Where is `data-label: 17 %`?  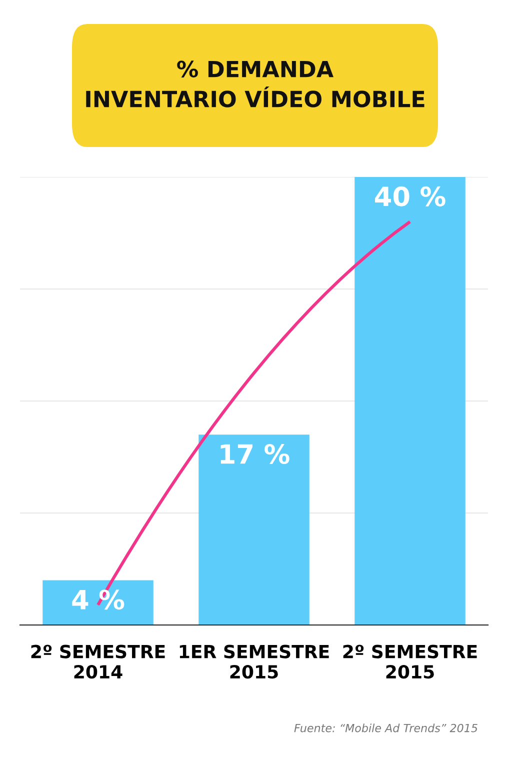
data-label: 17 % is located at coordinates (255, 454).